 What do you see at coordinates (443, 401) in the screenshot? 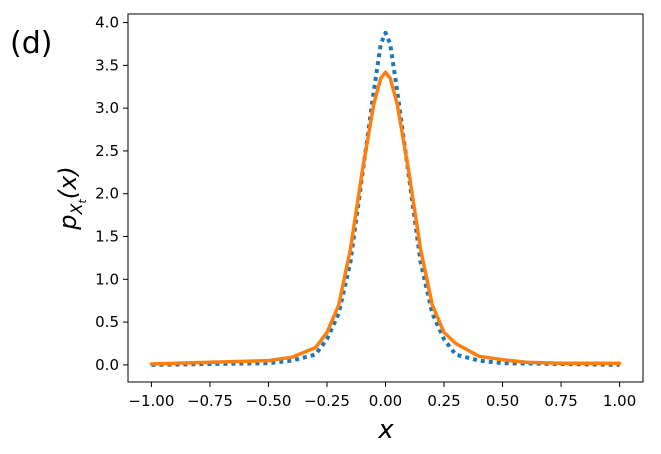
I see `x-tick-label: 0.25` at bounding box center [443, 401].